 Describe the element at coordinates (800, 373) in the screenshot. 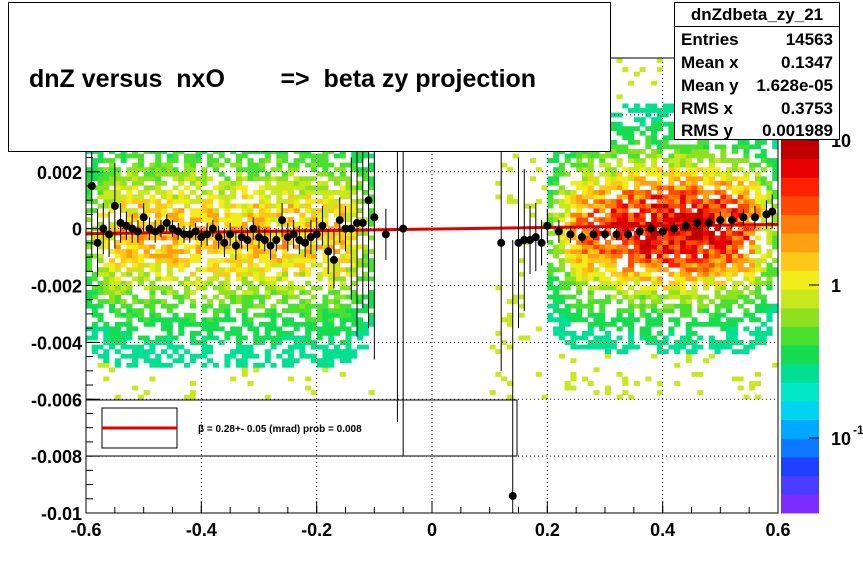

I see `colorbar-bin` at that location.